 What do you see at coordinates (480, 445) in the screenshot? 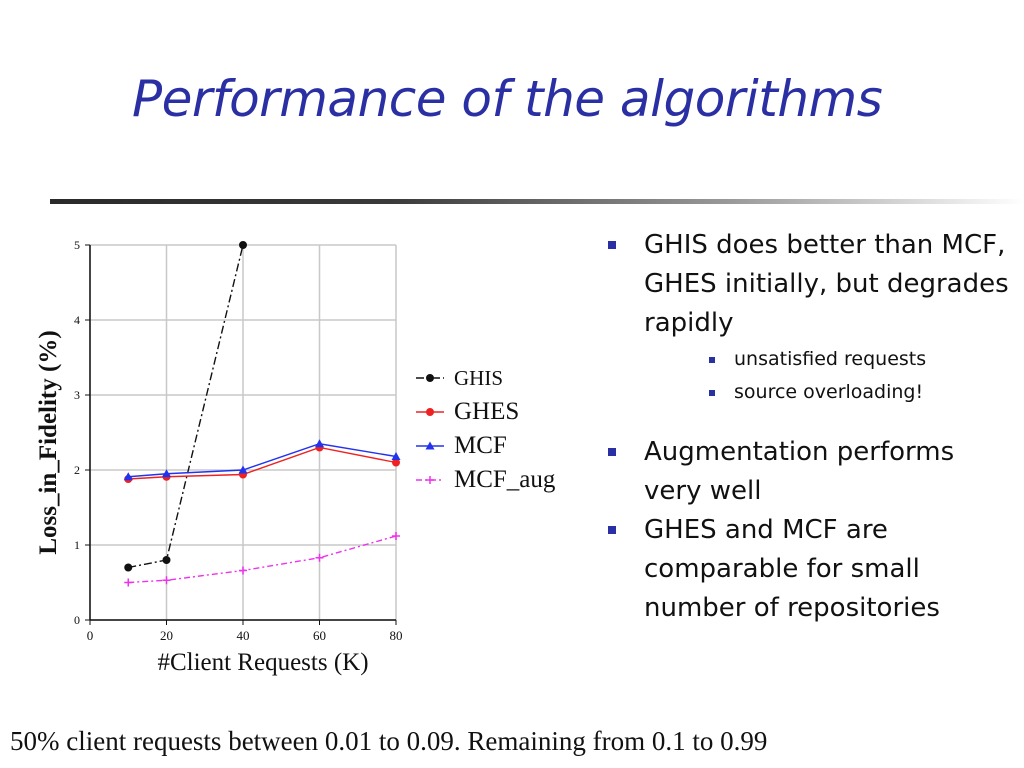
I see `legend-label-mcf: MCF` at bounding box center [480, 445].